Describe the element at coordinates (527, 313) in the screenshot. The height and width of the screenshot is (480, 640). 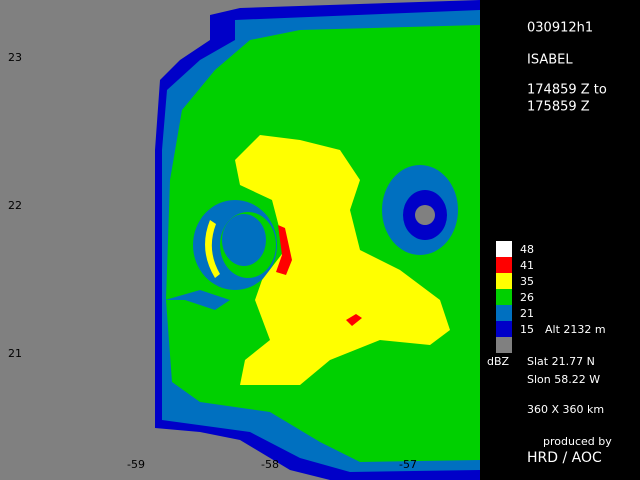
I see `legend-label: 21` at that location.